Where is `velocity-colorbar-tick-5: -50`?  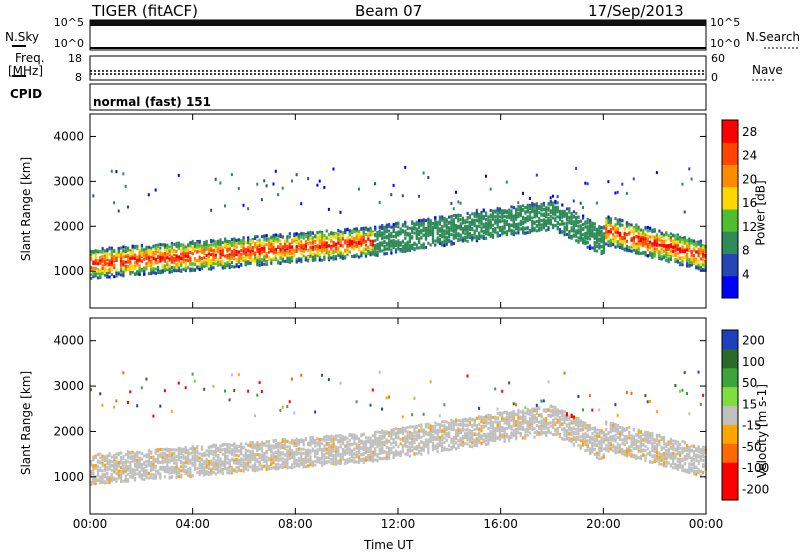
velocity-colorbar-tick-5: -50 is located at coordinates (752, 447).